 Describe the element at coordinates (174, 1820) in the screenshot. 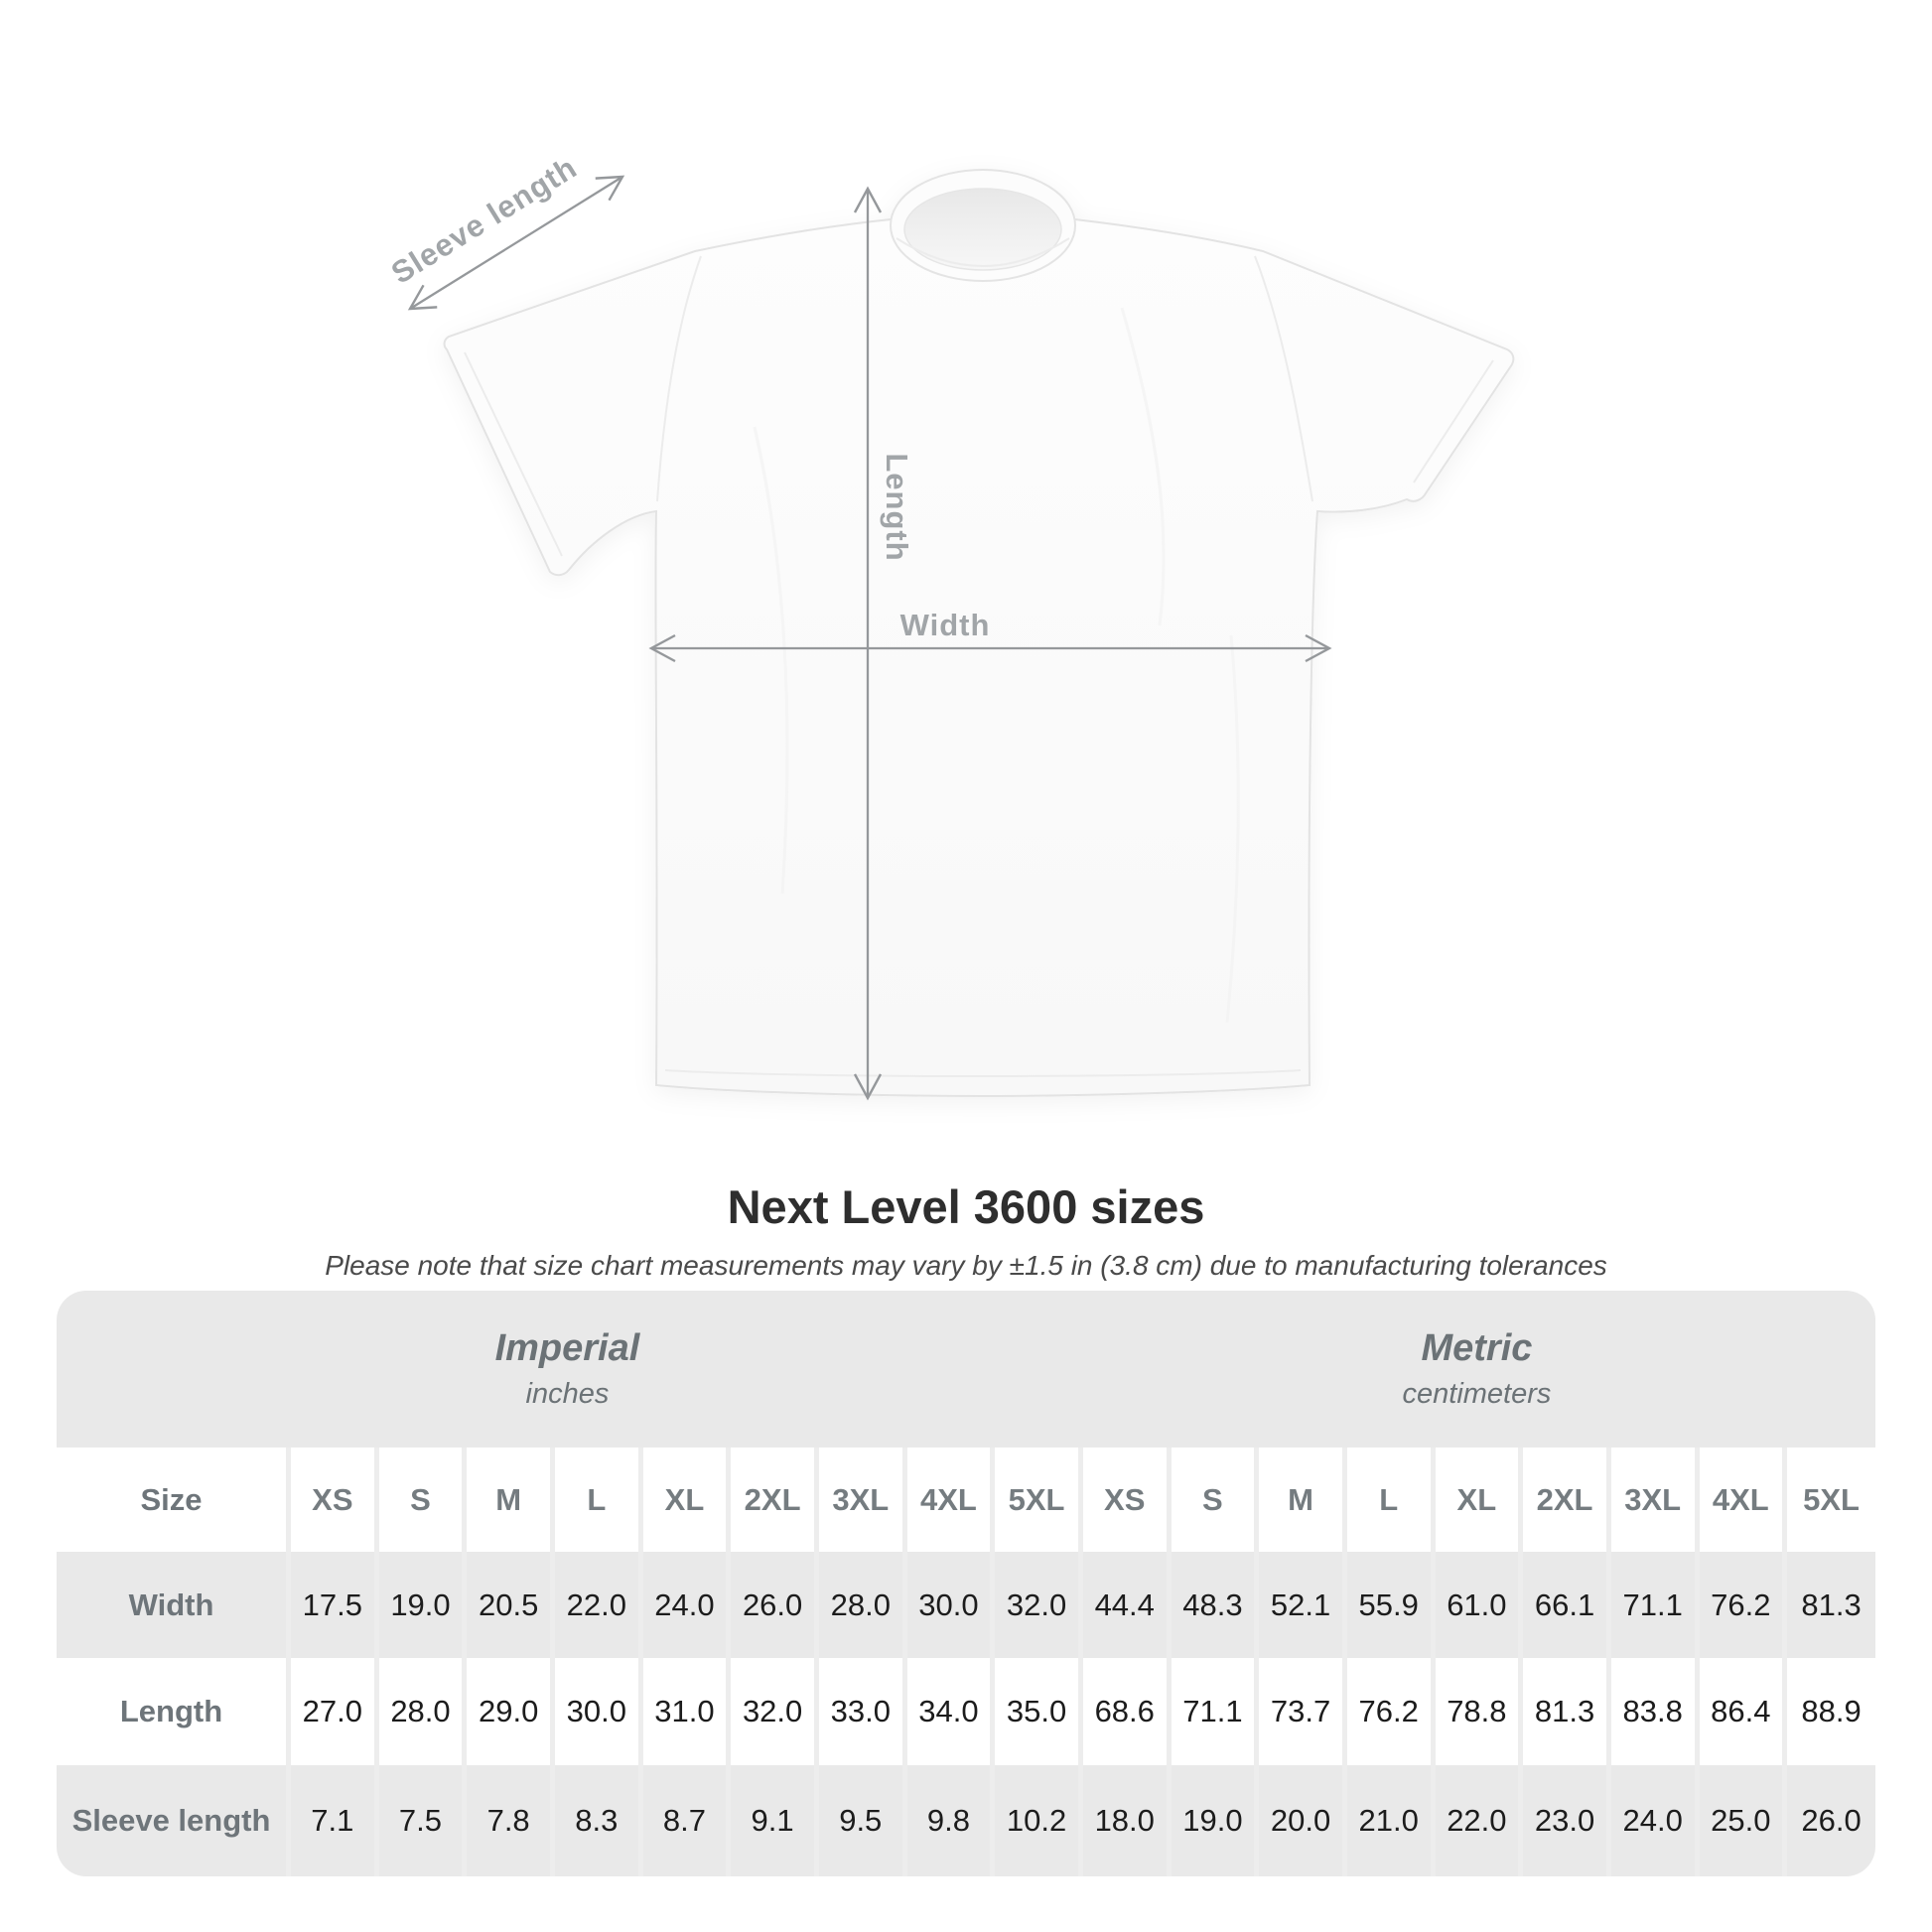

I see `row-label-sleeve-length: Sleeve length` at that location.